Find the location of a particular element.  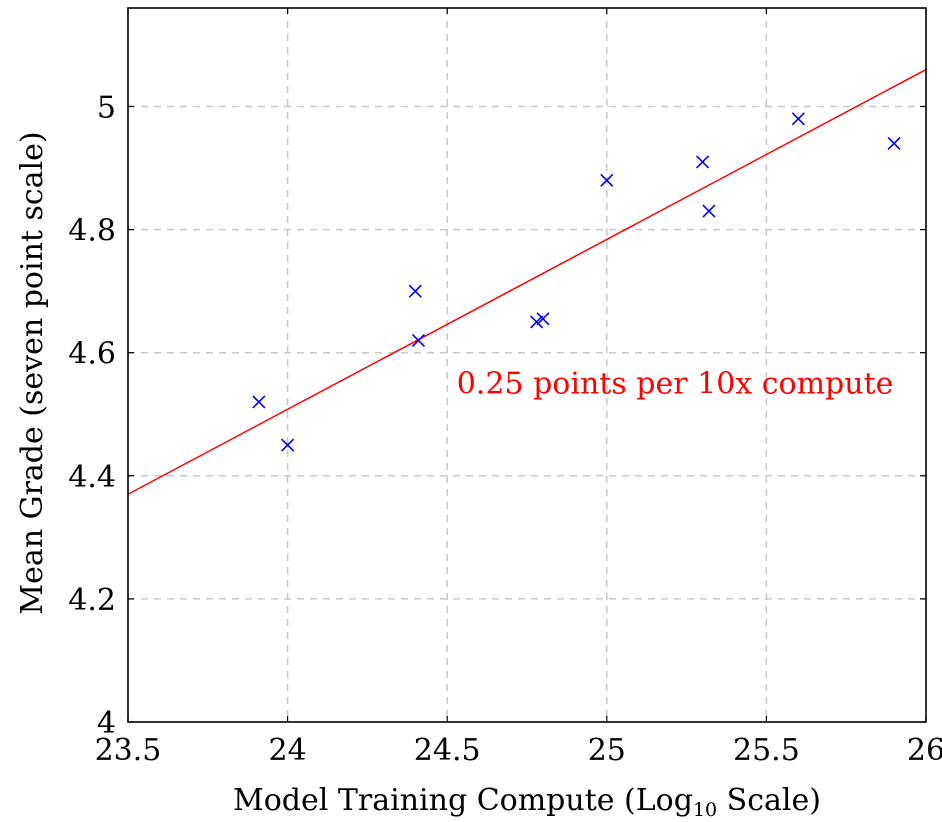

x-tick-label: 24 is located at coordinates (288, 750).